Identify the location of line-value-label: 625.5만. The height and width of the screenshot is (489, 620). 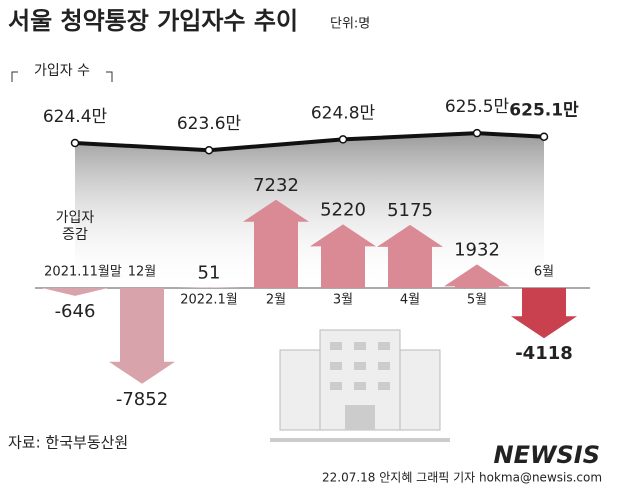
(477, 107).